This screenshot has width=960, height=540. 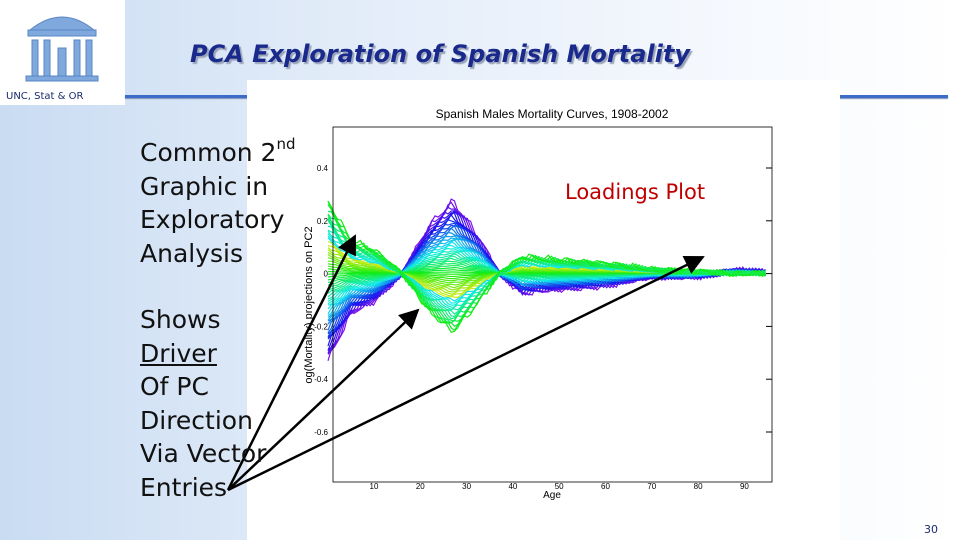 I want to click on y-tick-label: 0, so click(x=326, y=274).